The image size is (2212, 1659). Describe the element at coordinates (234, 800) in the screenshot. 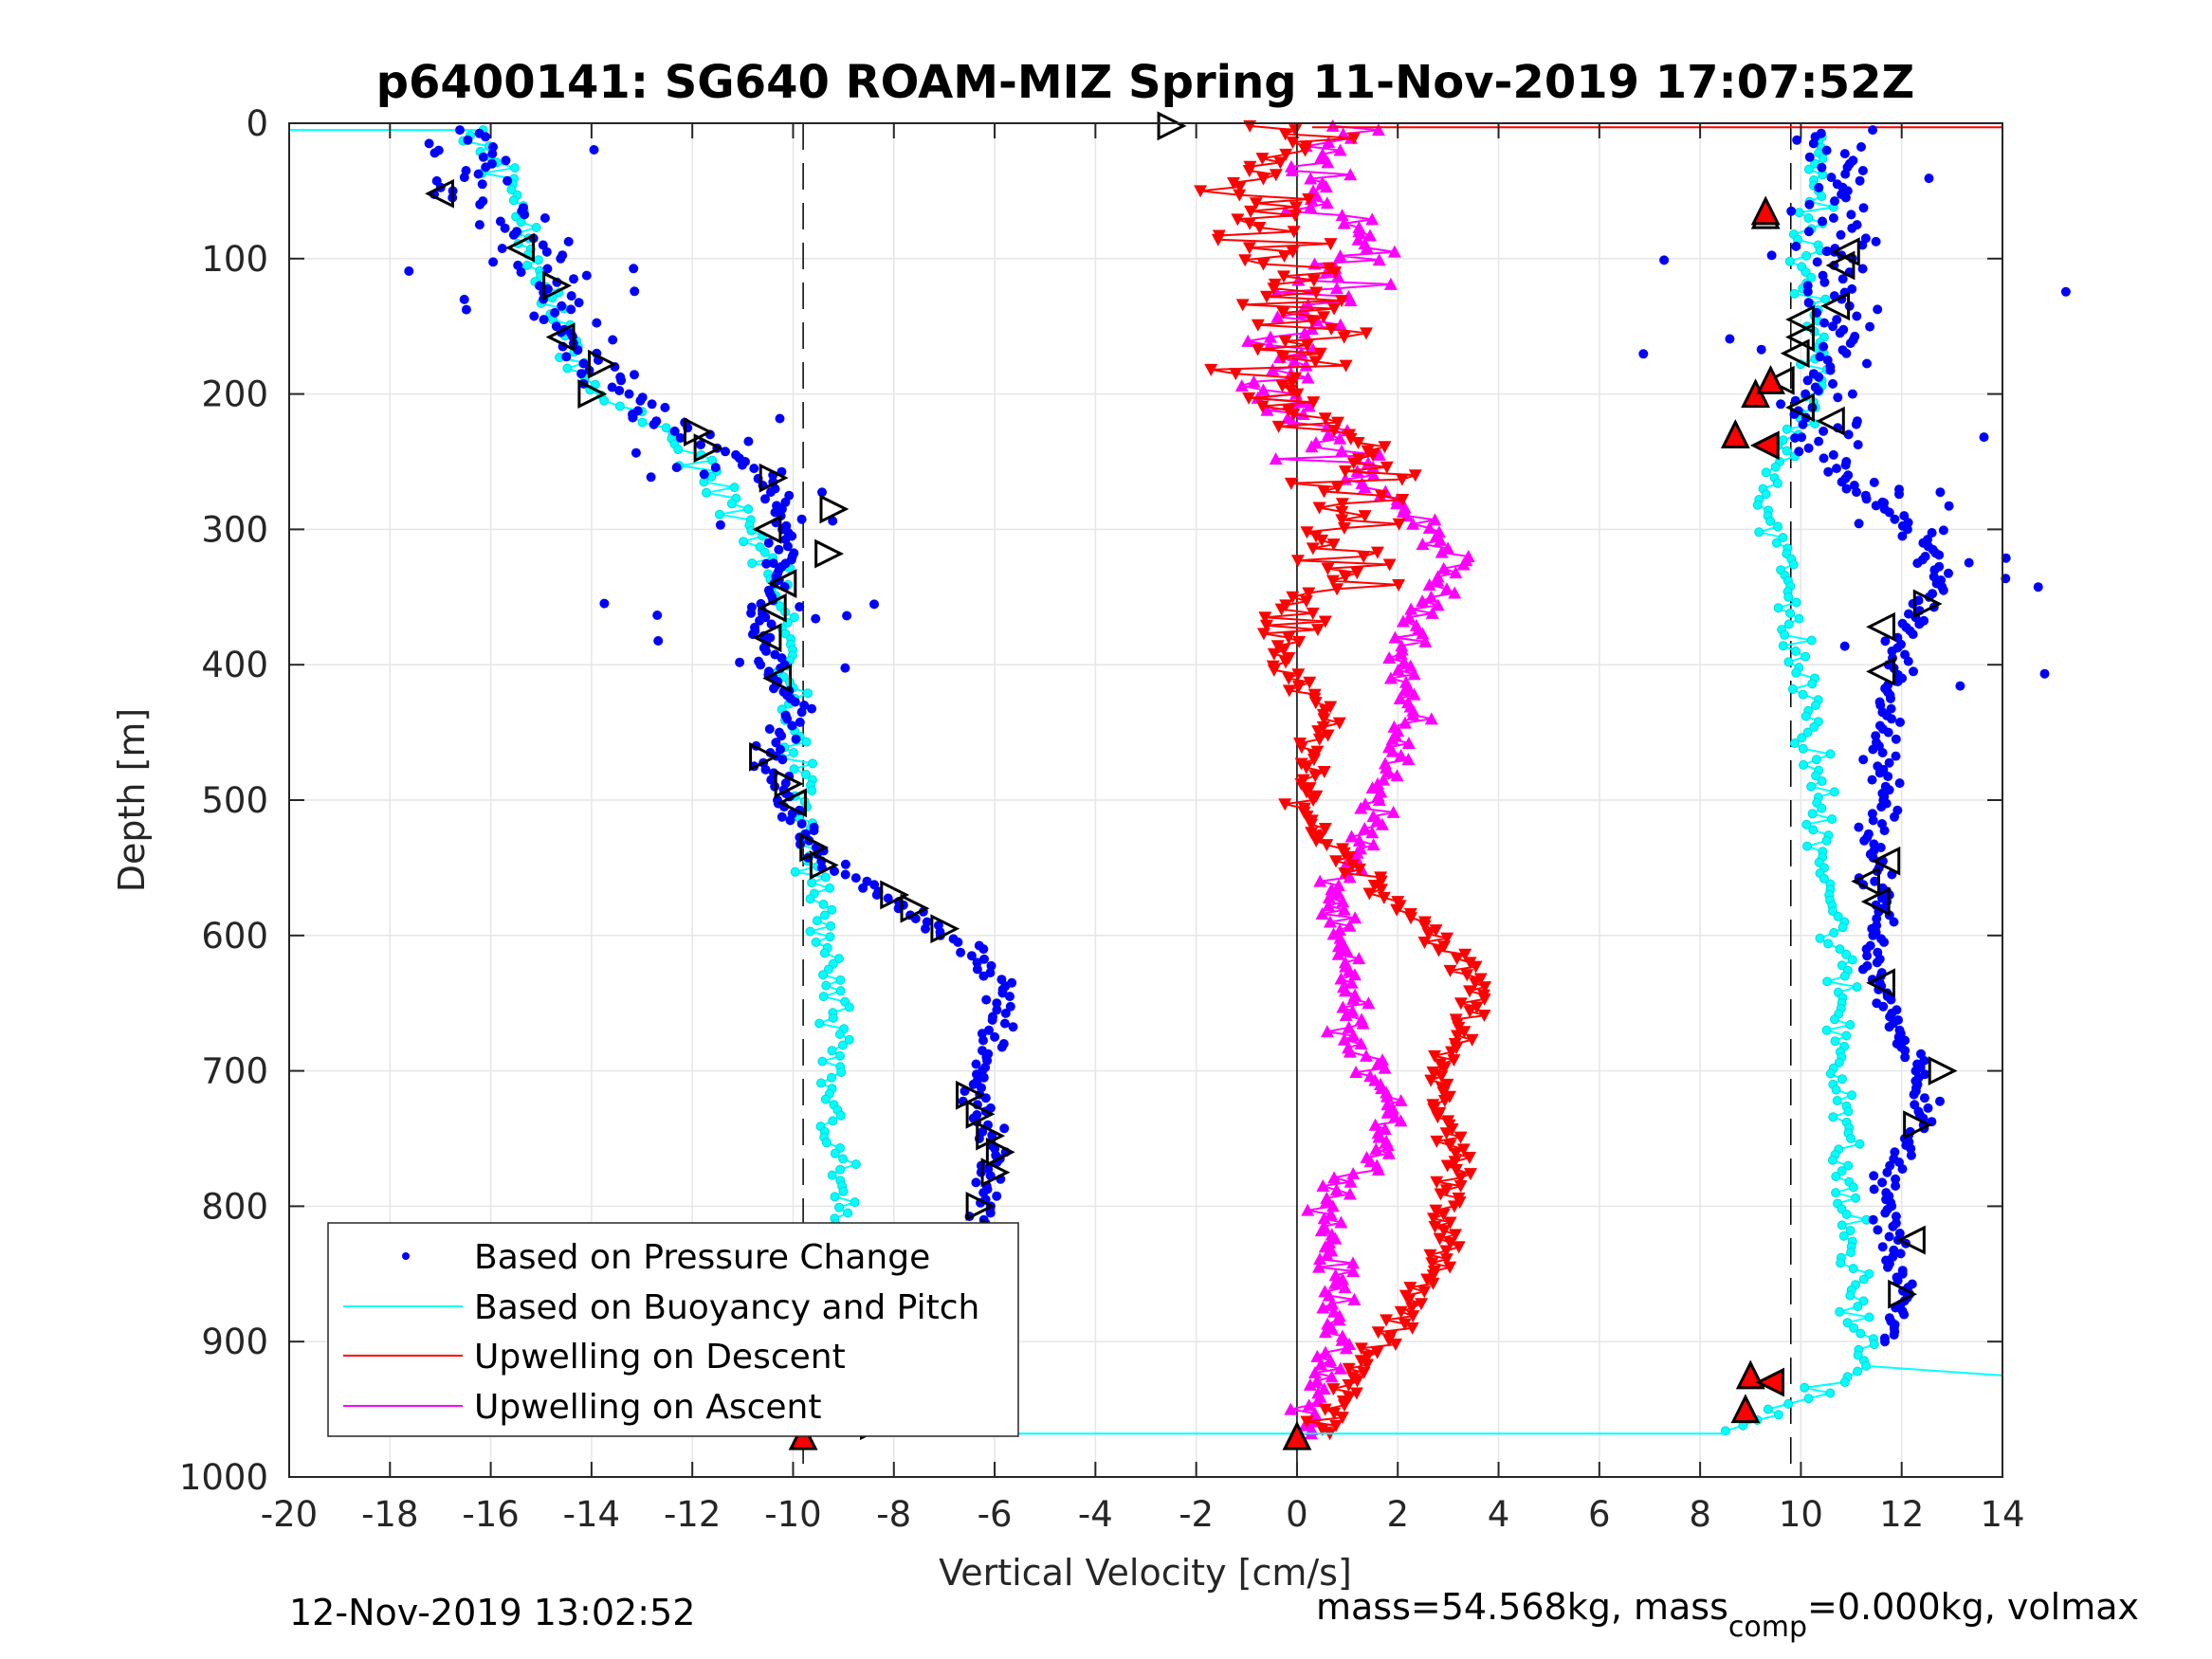

I see `y-tick-label: 500` at that location.